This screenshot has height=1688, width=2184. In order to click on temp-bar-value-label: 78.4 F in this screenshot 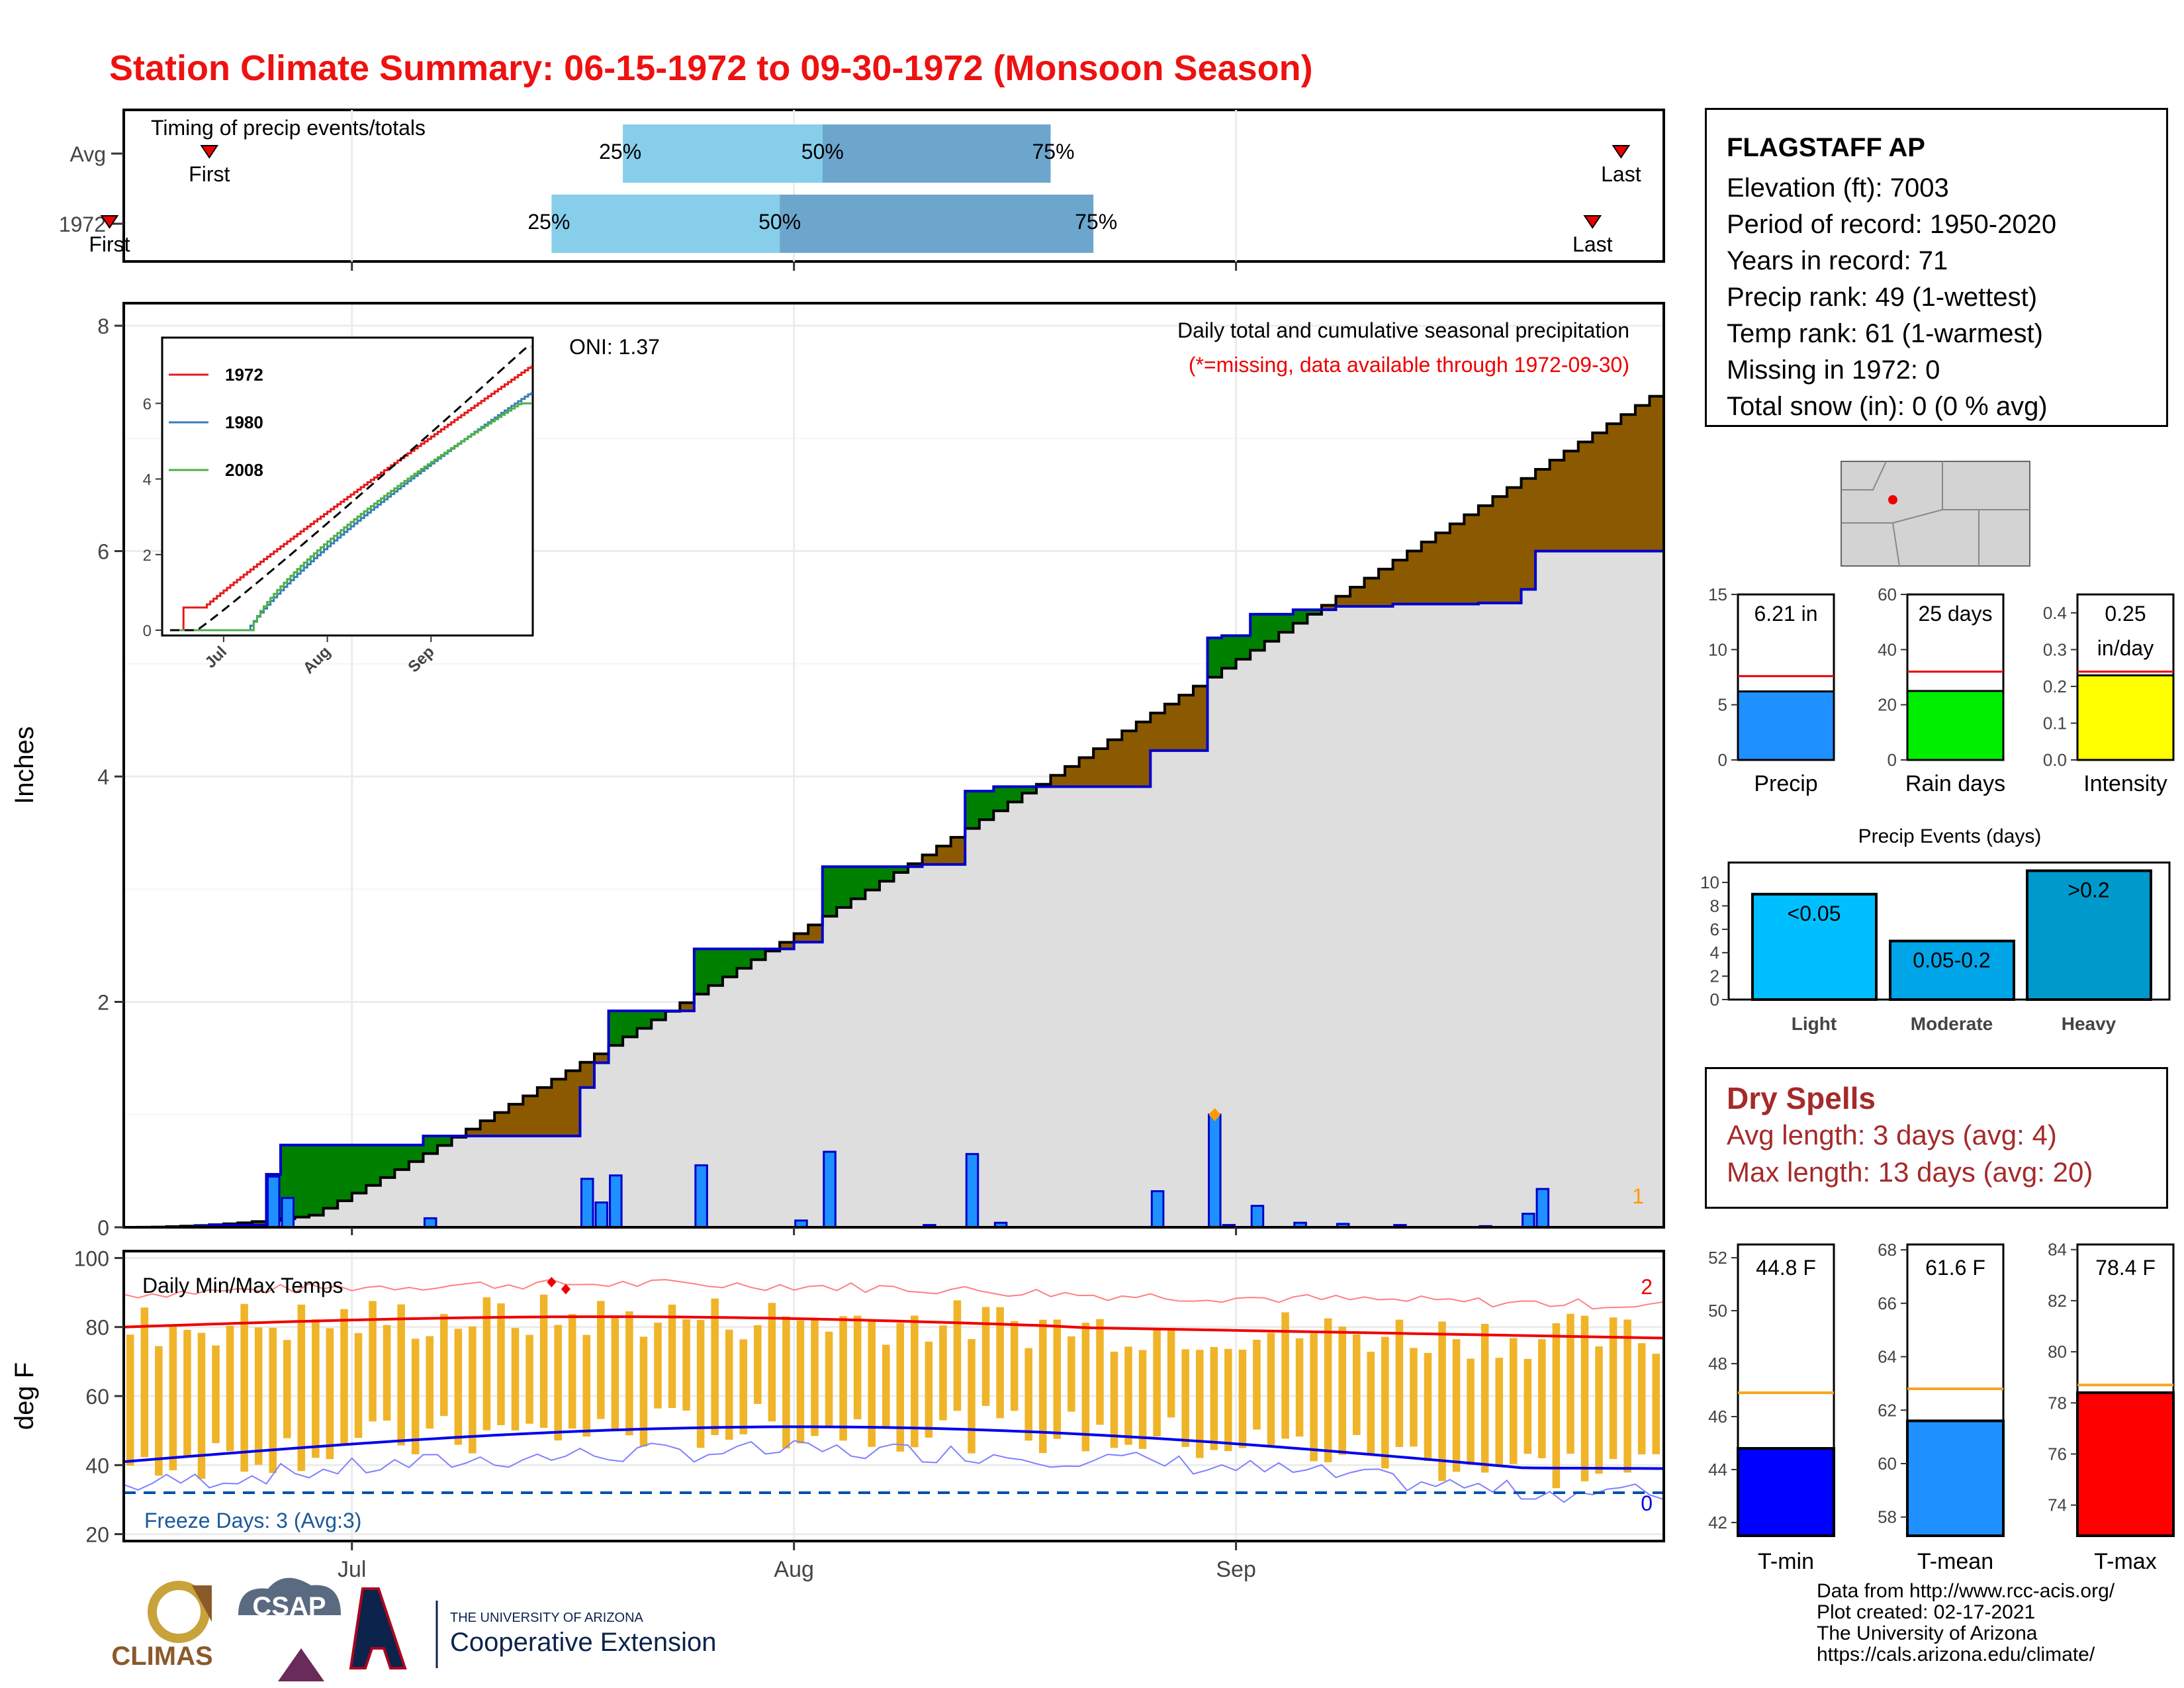, I will do `click(2125, 1268)`.